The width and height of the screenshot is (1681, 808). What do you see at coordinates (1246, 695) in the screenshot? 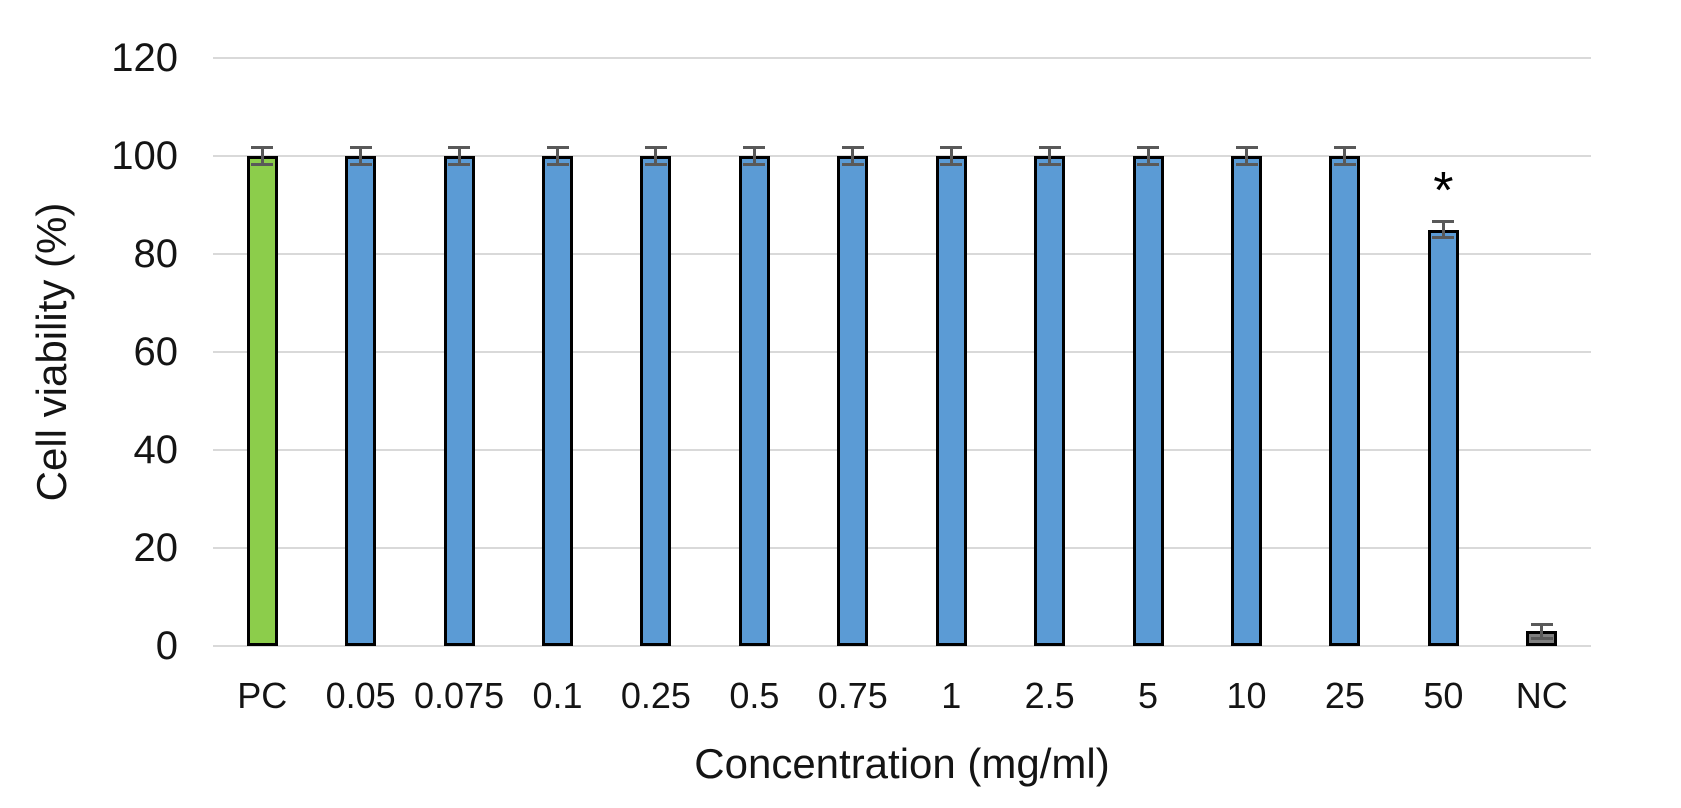
I see `x-tick-label-10: 10` at bounding box center [1246, 695].